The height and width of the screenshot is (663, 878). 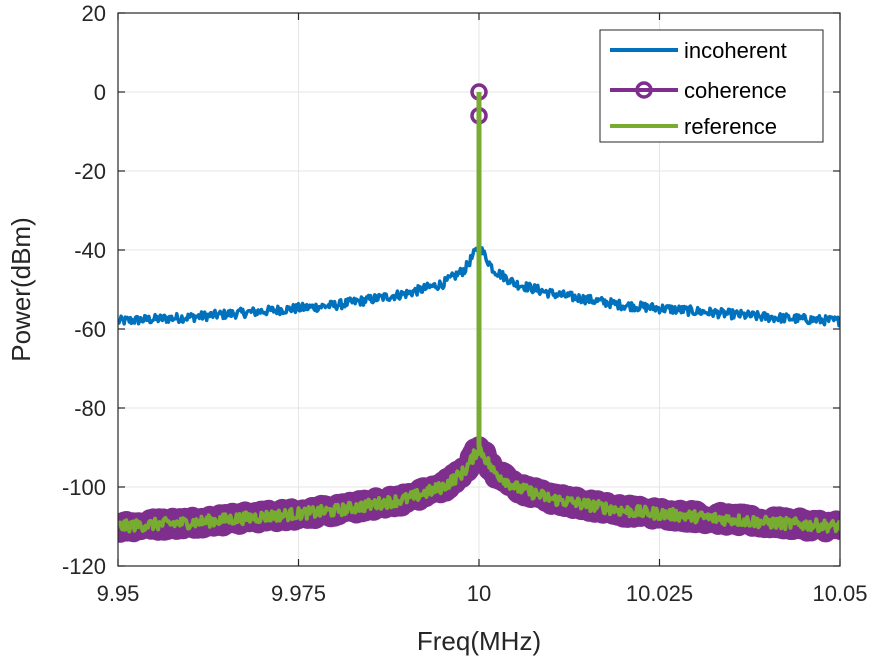 What do you see at coordinates (644, 90) in the screenshot?
I see `legend-marker-coherence` at bounding box center [644, 90].